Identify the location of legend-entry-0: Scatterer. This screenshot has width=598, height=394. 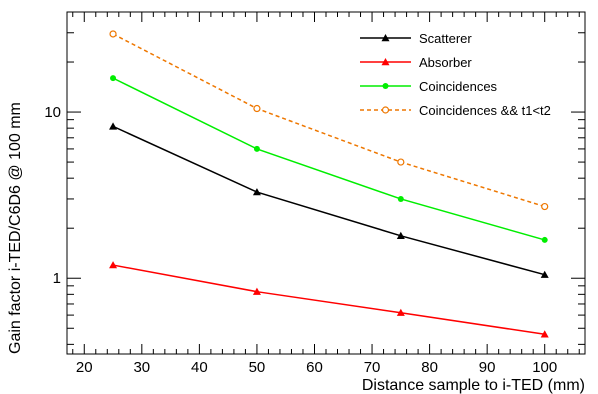
(416, 38).